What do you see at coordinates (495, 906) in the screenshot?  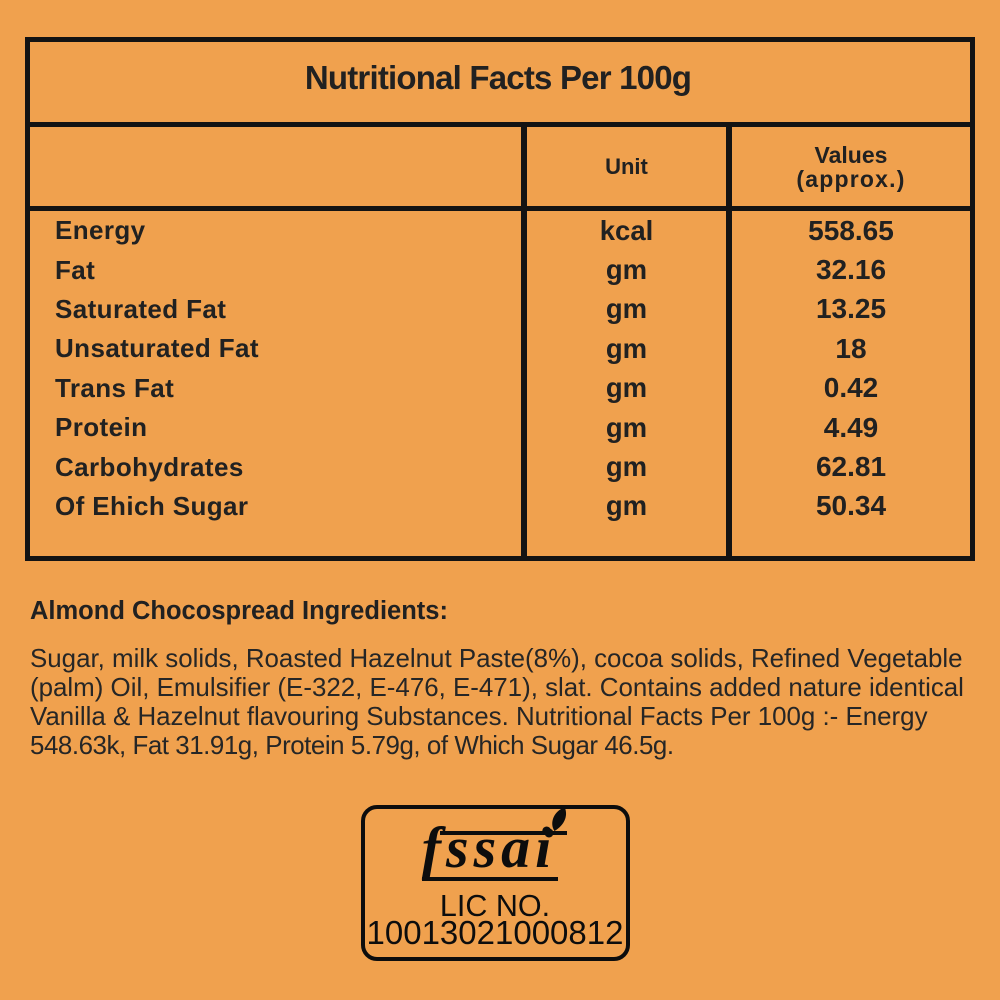 I see `svg-text: LIC NO.` at bounding box center [495, 906].